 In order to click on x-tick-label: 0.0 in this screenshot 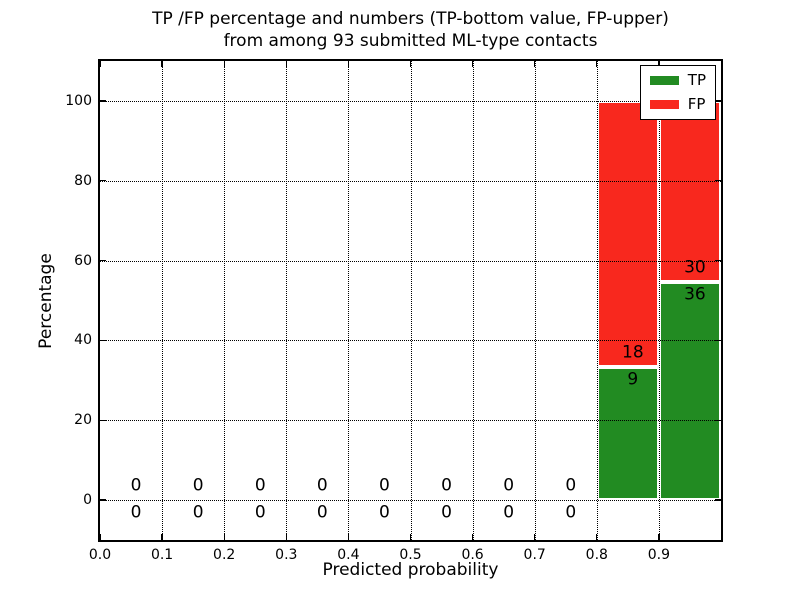, I will do `click(100, 555)`.